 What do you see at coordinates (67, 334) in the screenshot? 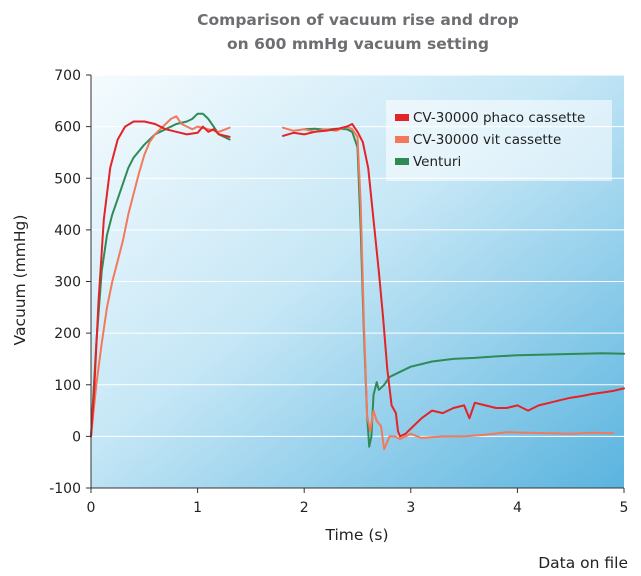
I see `y-tick-label: 200` at bounding box center [67, 334].